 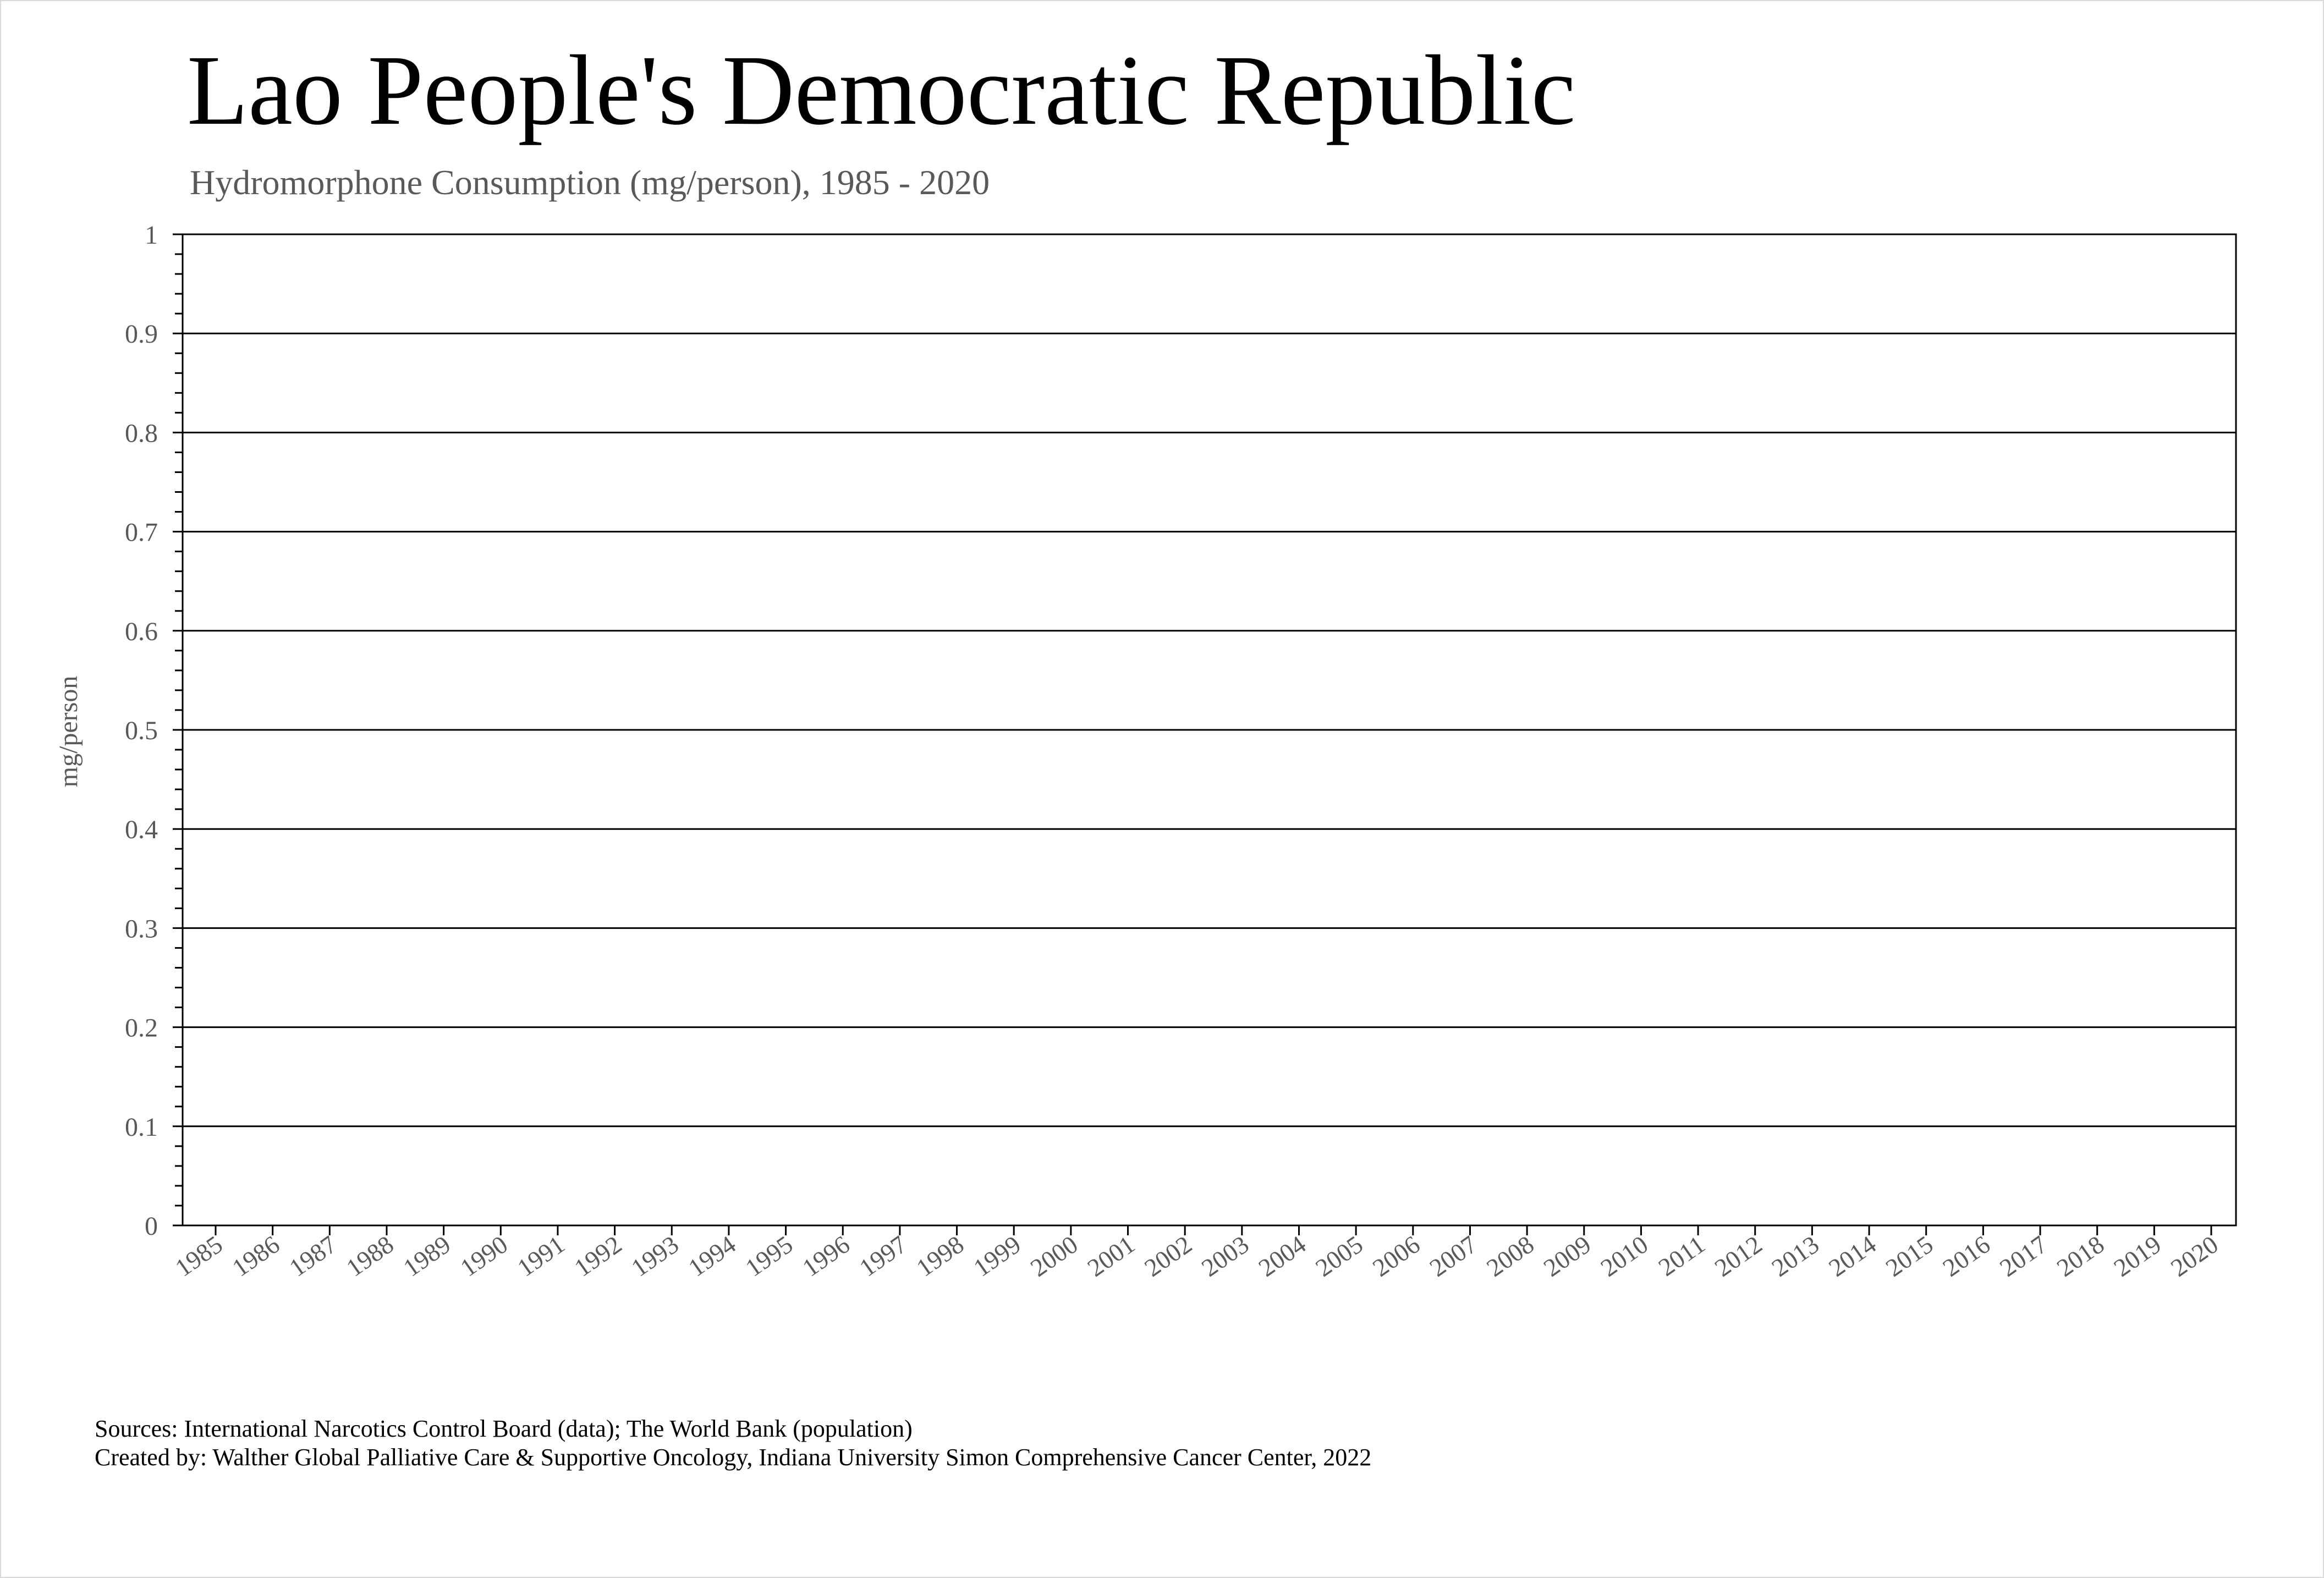 What do you see at coordinates (1852, 1256) in the screenshot?
I see `x-tick-label: 2014` at bounding box center [1852, 1256].